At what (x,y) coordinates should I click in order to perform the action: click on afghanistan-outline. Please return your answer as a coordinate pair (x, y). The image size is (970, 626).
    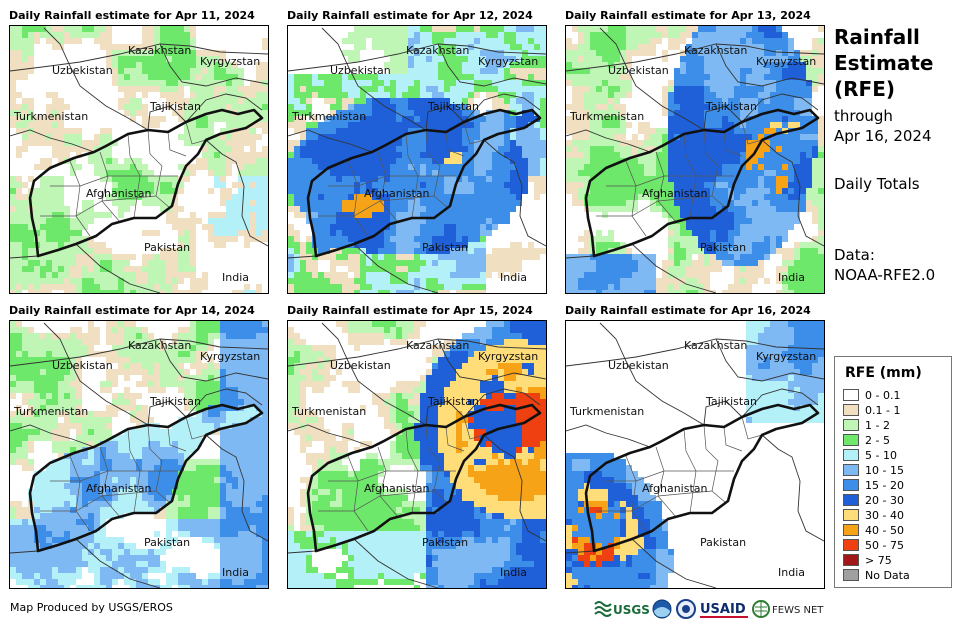
    Looking at the image, I should click on (146, 183).